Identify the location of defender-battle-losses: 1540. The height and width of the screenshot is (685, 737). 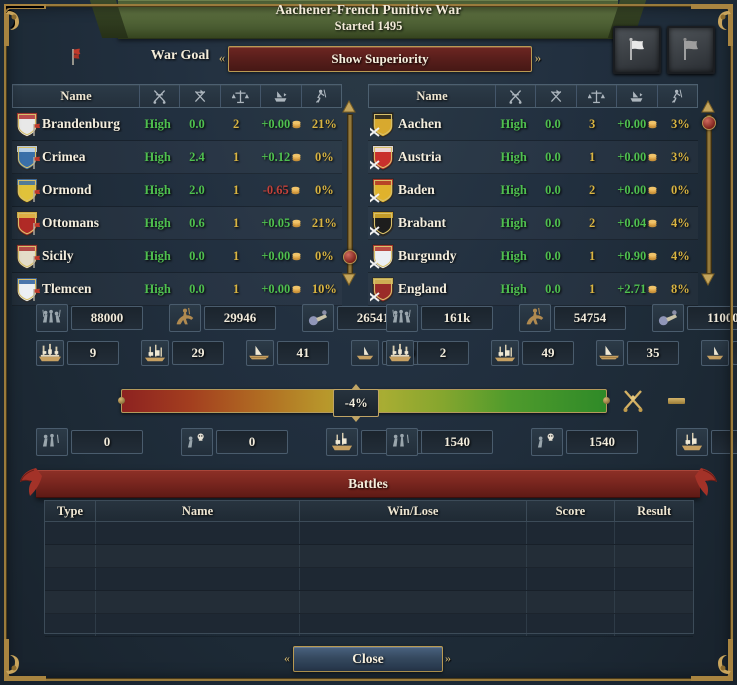
(439, 442).